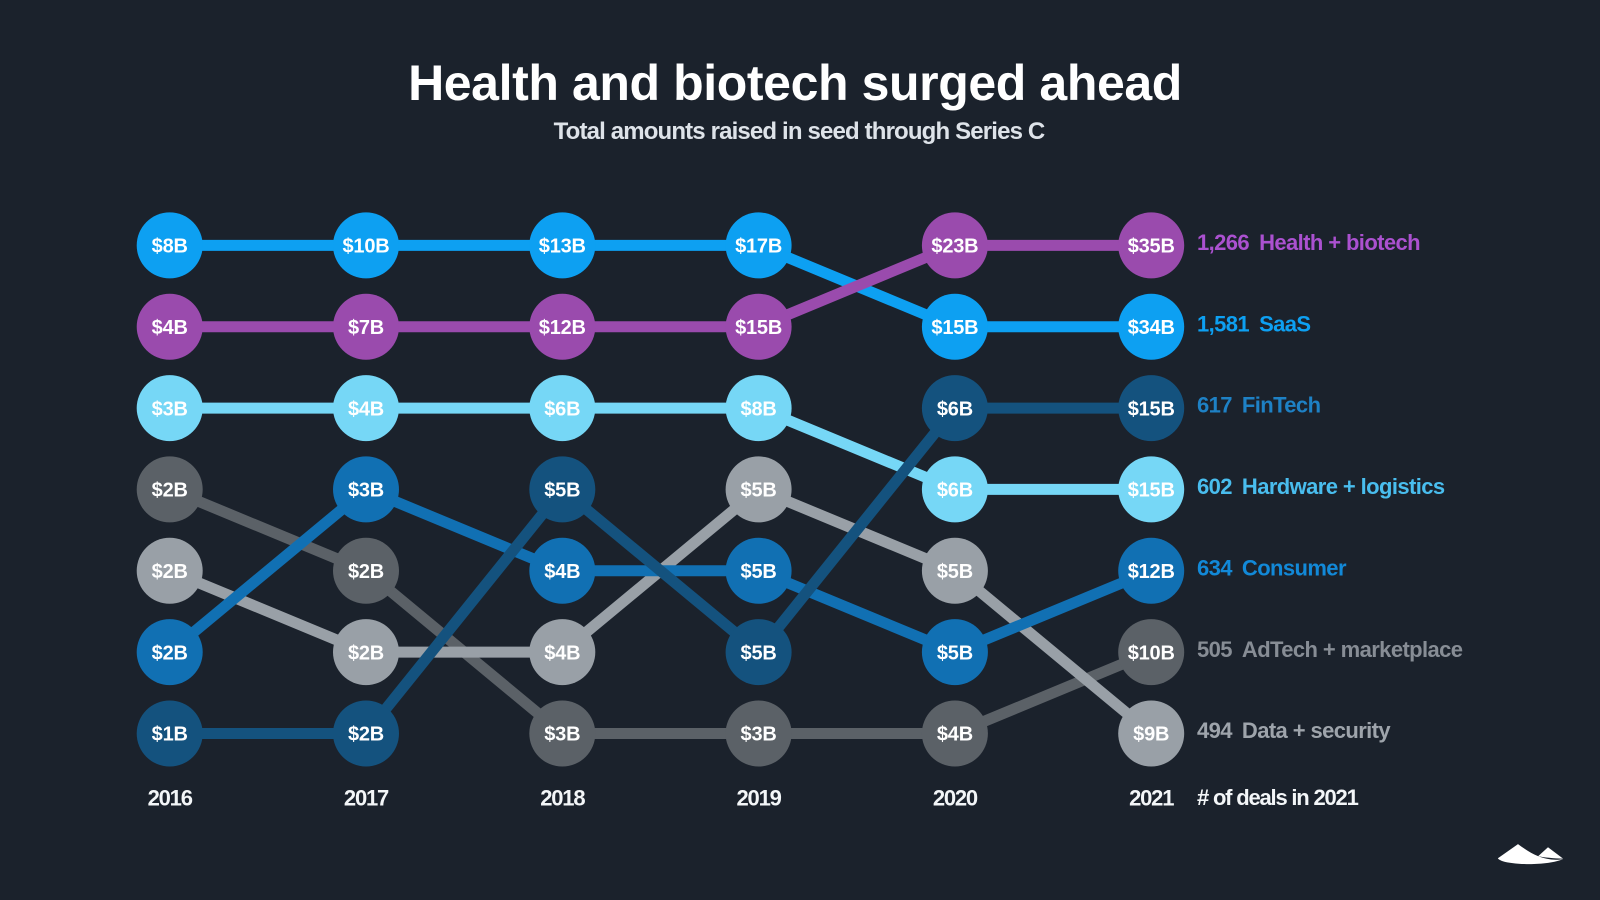 The height and width of the screenshot is (900, 1600). I want to click on svg-text: 2018, so click(562, 798).